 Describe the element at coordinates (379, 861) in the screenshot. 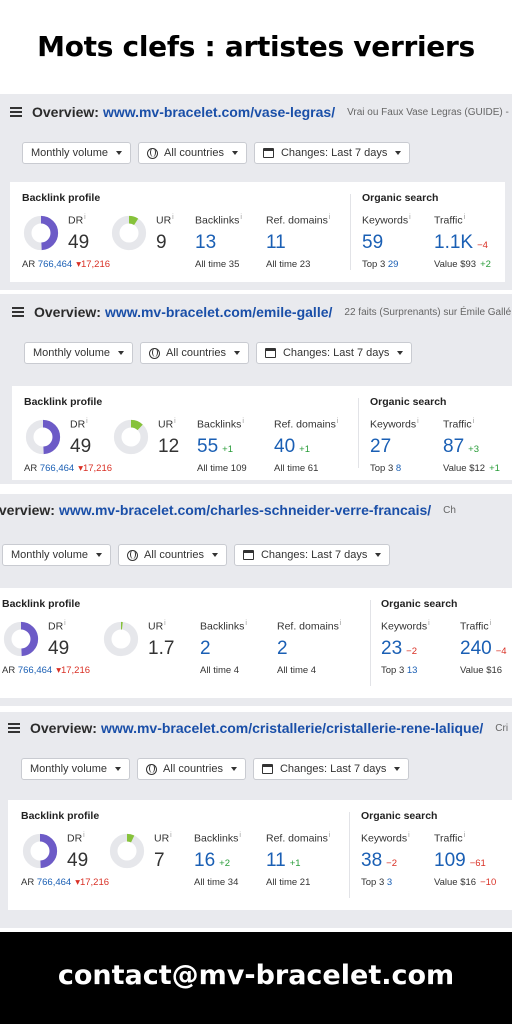

I see `keywords-value: 38 −2` at that location.